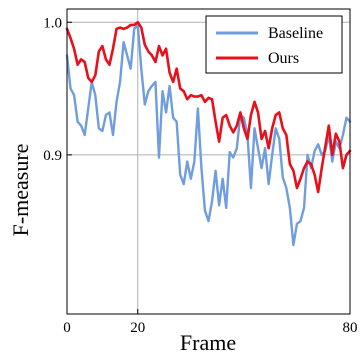 The height and width of the screenshot is (363, 362). I want to click on legend: Baseline Ours, so click(274, 44).